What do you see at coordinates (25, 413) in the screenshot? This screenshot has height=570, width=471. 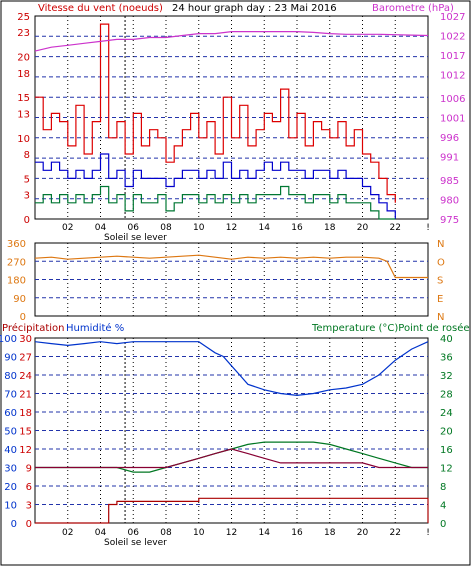 I see `panel-3-left-tick-label: 18` at bounding box center [25, 413].